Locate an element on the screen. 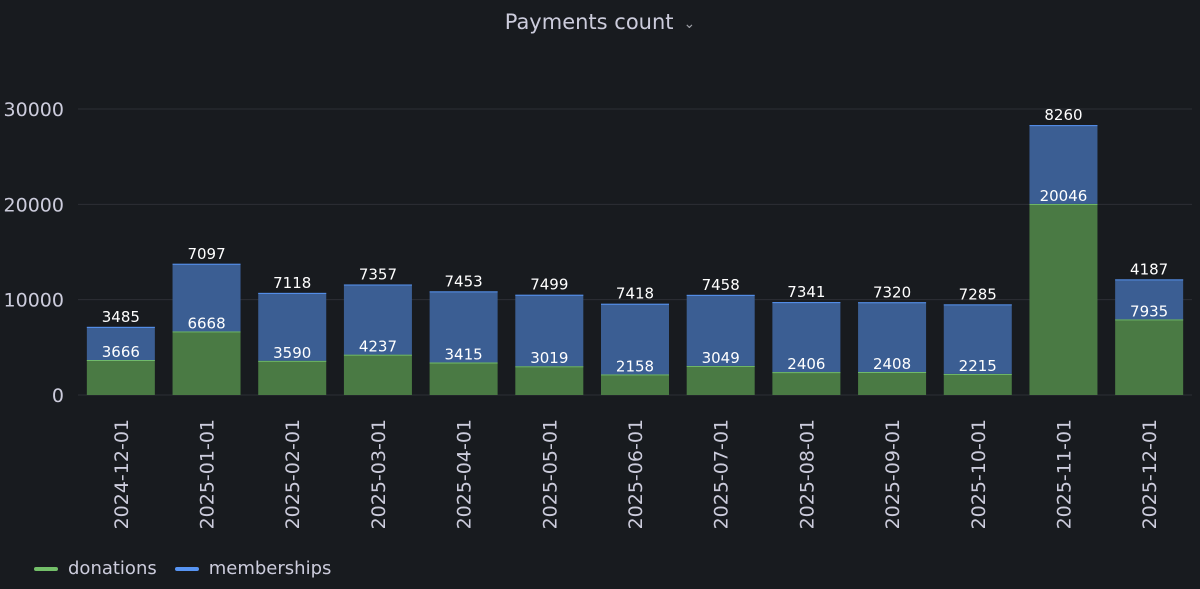 The width and height of the screenshot is (1200, 589). data-label-memberships: 3485 is located at coordinates (121, 317).